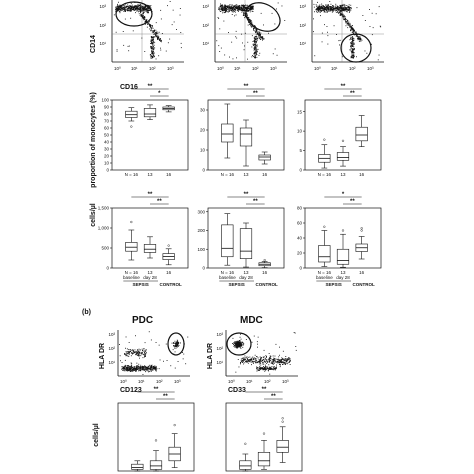  I want to click on y-tick: 10³, so click(219, 334).